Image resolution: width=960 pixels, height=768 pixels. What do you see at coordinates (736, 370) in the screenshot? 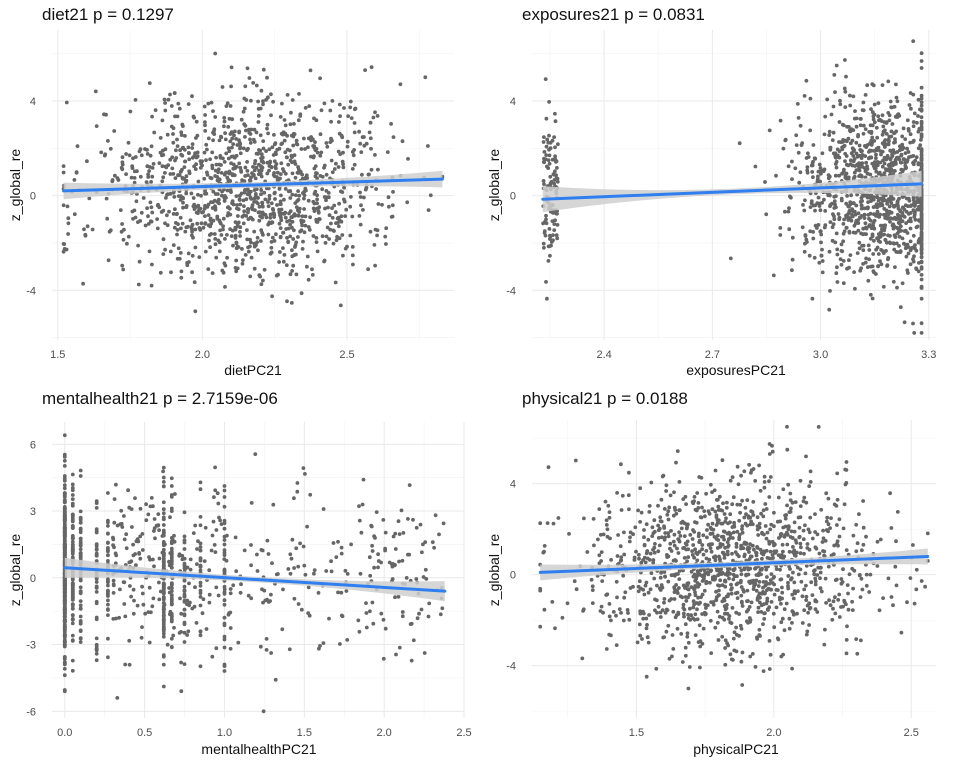
I see `x-axis-title: exposuresPC21` at bounding box center [736, 370].